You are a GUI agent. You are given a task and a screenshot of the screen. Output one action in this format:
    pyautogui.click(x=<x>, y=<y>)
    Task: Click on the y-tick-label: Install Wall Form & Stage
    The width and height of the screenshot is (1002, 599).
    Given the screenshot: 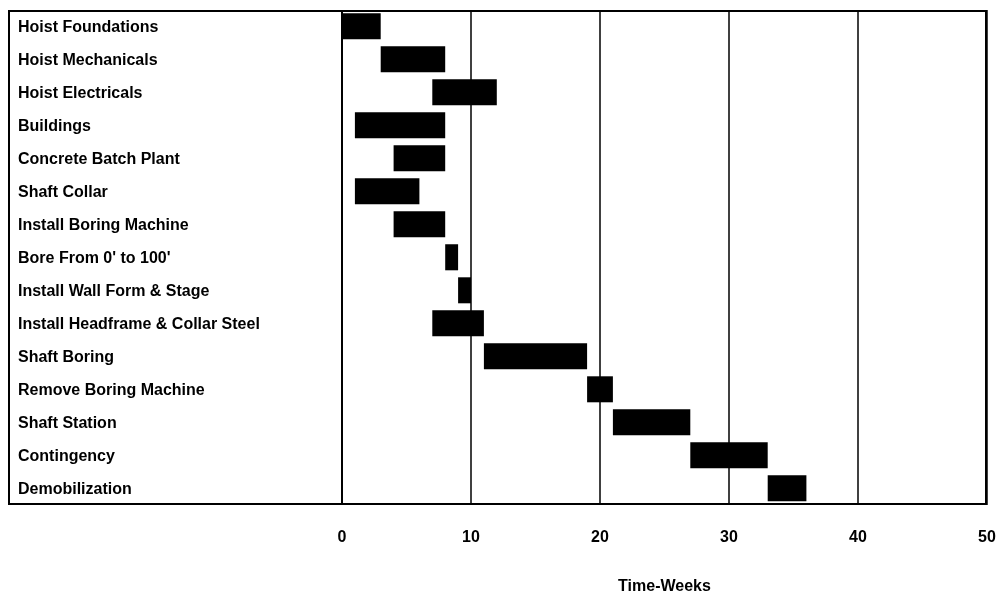 What is the action you would take?
    pyautogui.click(x=114, y=290)
    